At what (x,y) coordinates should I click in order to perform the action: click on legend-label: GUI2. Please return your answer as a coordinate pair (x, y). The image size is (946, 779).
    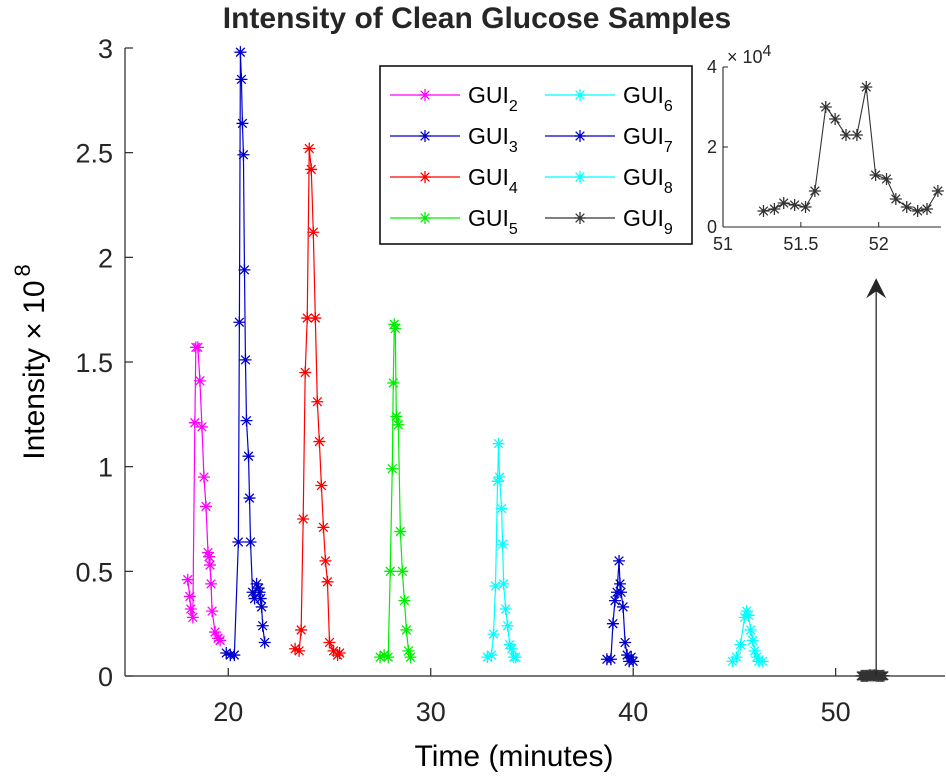
    Looking at the image, I should click on (493, 98).